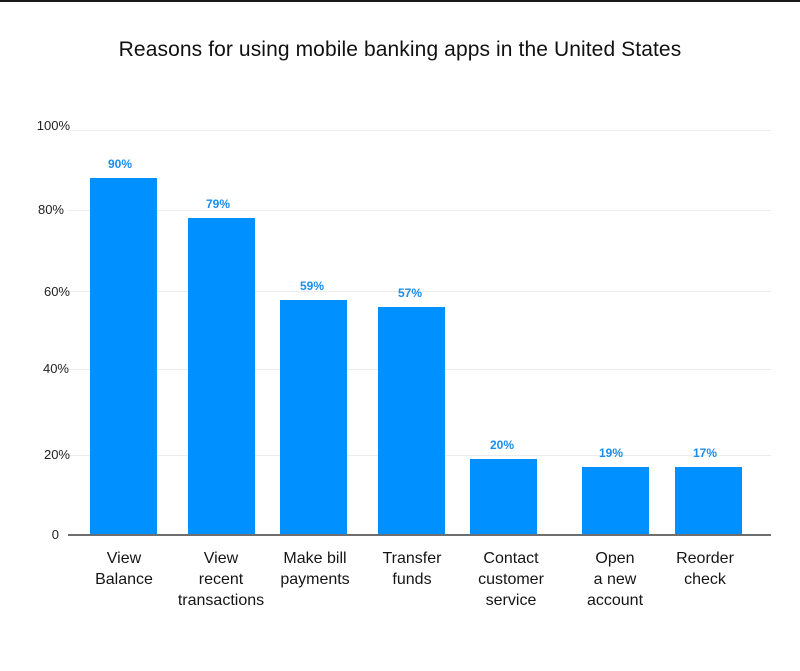 The image size is (800, 671). What do you see at coordinates (56, 454) in the screenshot?
I see `y-tick-20: 20%` at bounding box center [56, 454].